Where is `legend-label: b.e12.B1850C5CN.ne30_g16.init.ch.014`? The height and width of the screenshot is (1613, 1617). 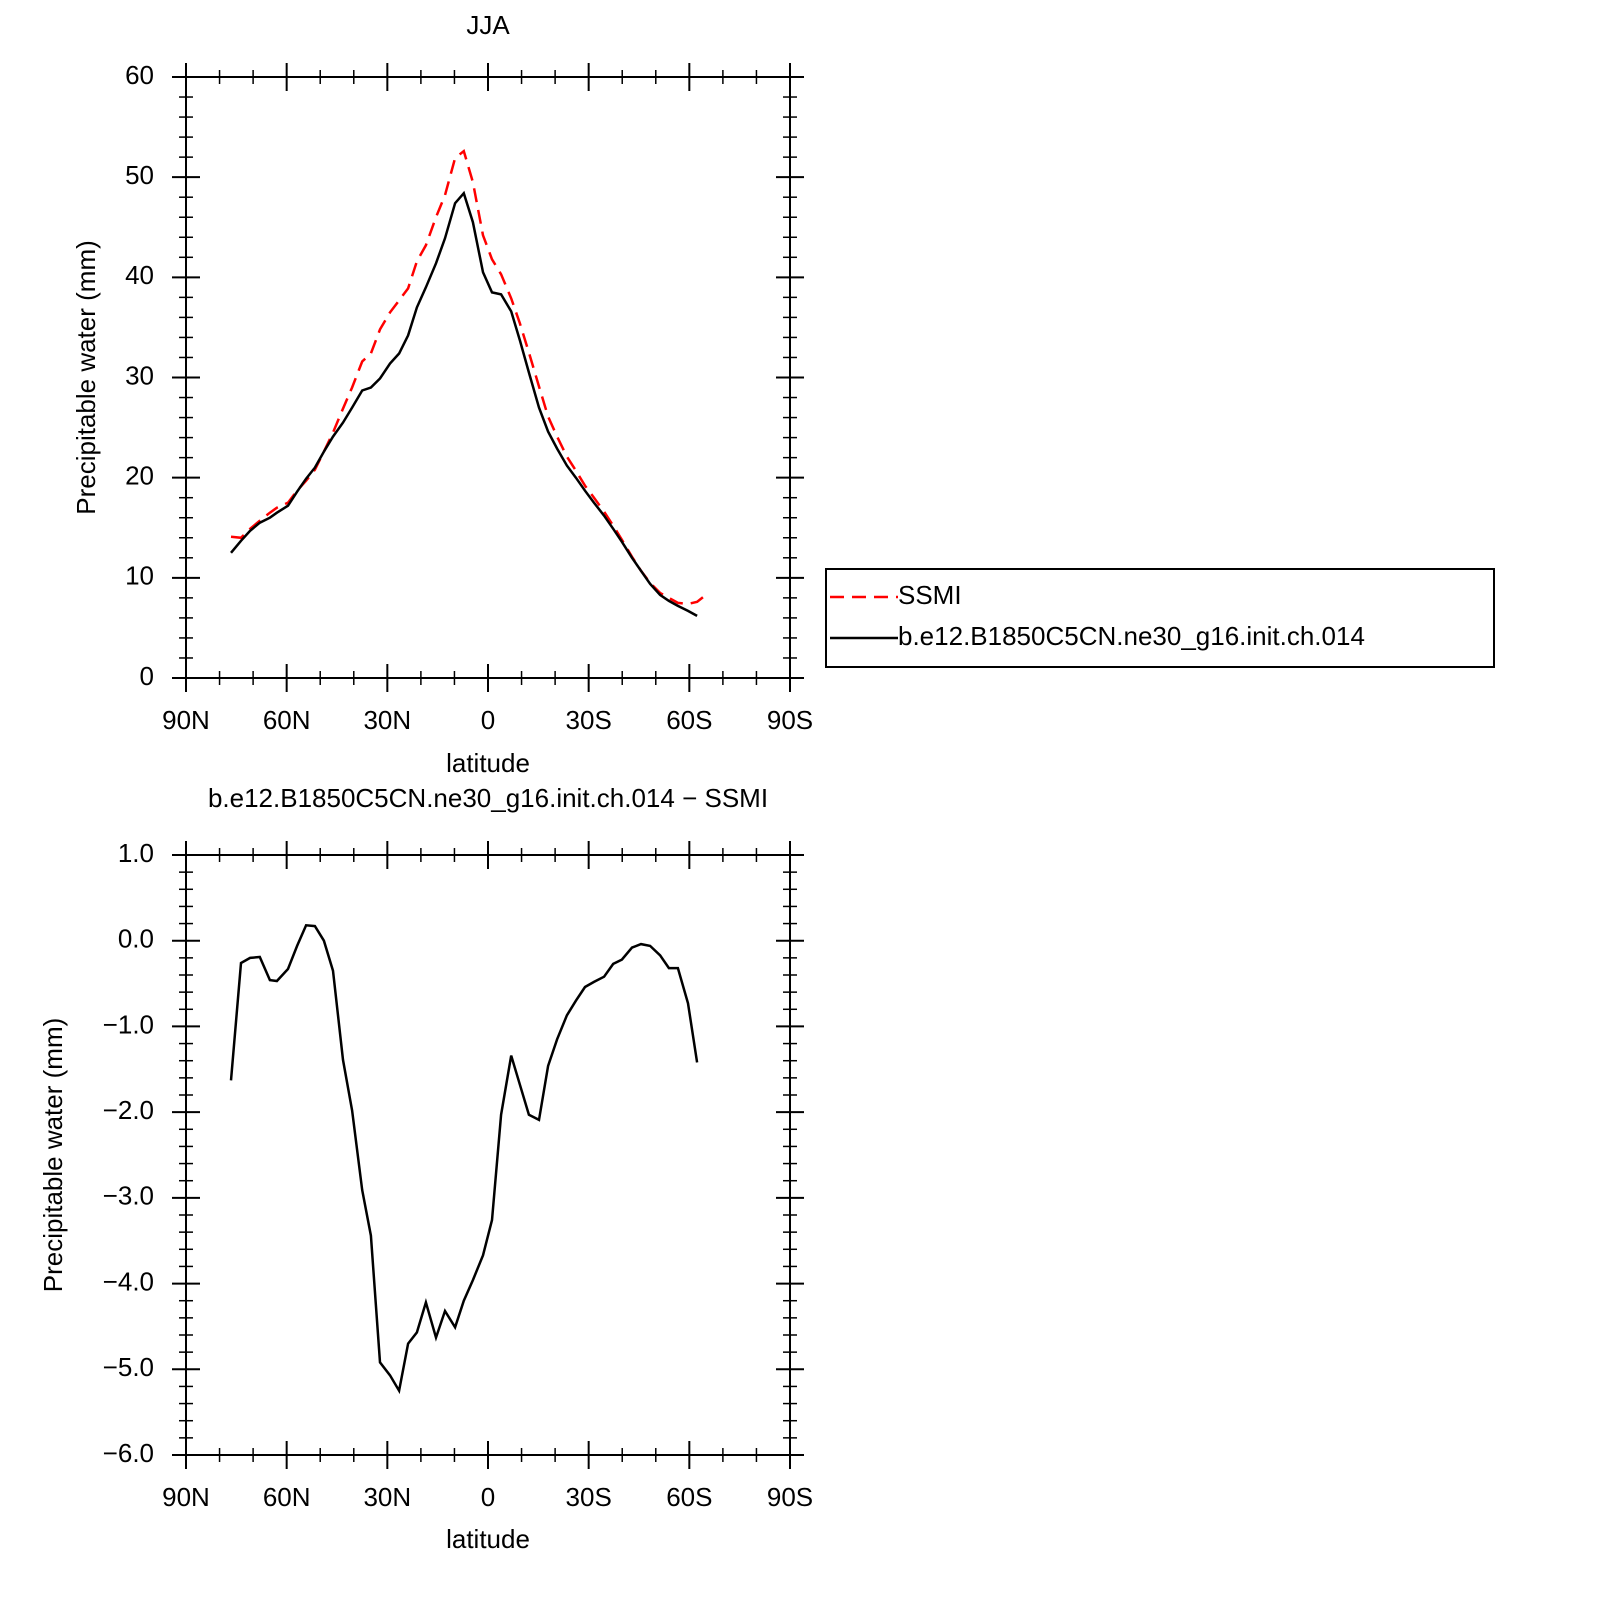
legend-label: b.e12.B1850C5CN.ne30_g16.init.ch.014 is located at coordinates (1131, 636).